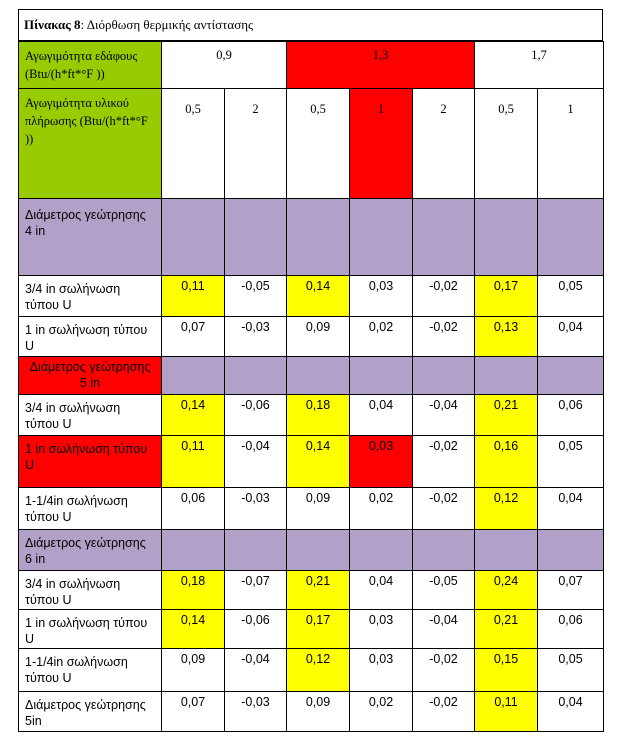 The height and width of the screenshot is (738, 619). I want to click on section-title: Διάμετρος γεώτρησης 4 in, so click(90, 237).